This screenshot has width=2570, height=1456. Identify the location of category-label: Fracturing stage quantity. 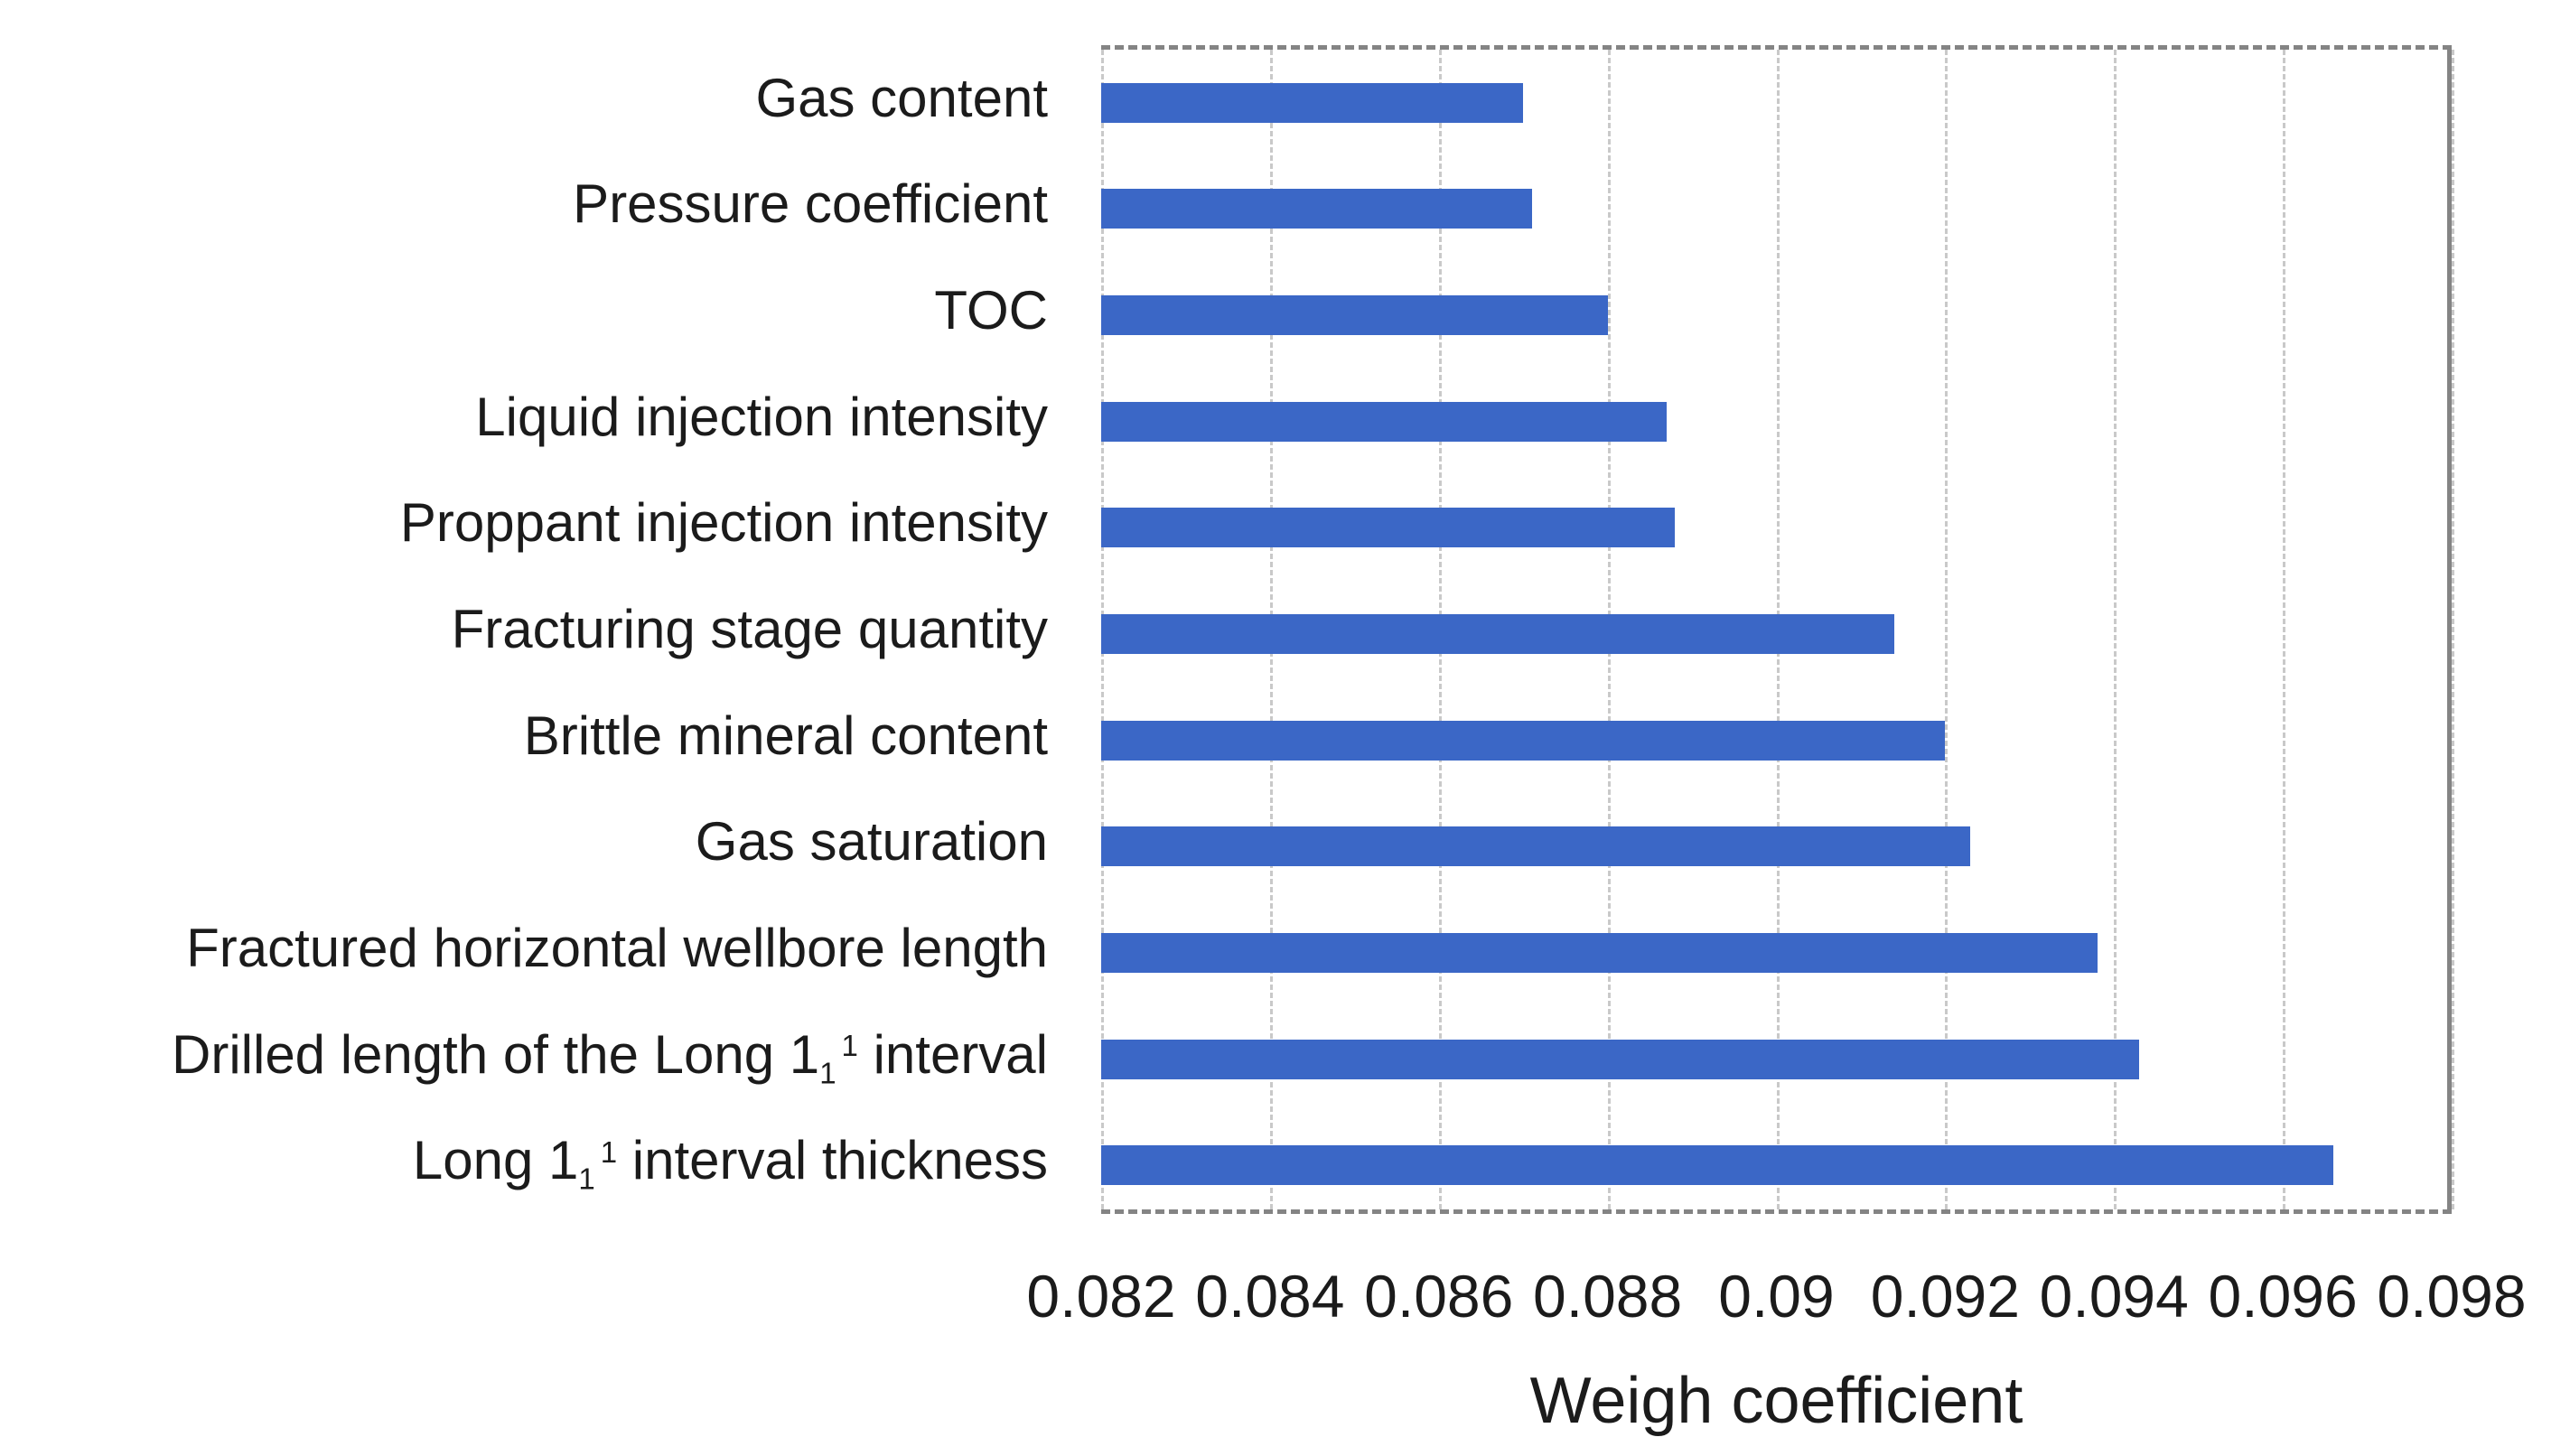
(524, 629).